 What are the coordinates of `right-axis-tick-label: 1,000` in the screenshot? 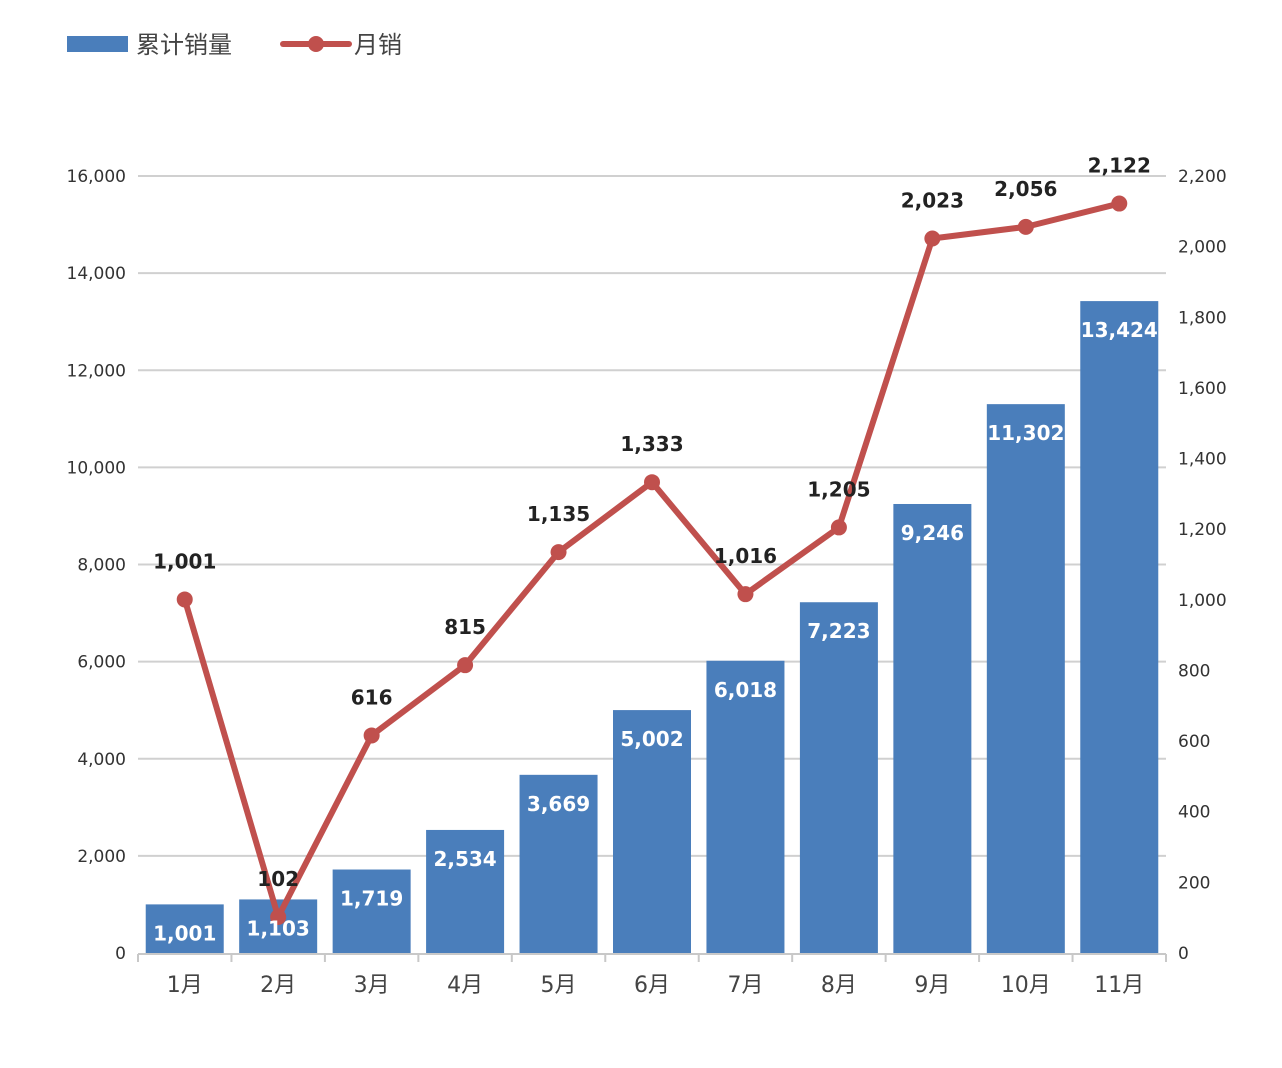 It's located at (1202, 601).